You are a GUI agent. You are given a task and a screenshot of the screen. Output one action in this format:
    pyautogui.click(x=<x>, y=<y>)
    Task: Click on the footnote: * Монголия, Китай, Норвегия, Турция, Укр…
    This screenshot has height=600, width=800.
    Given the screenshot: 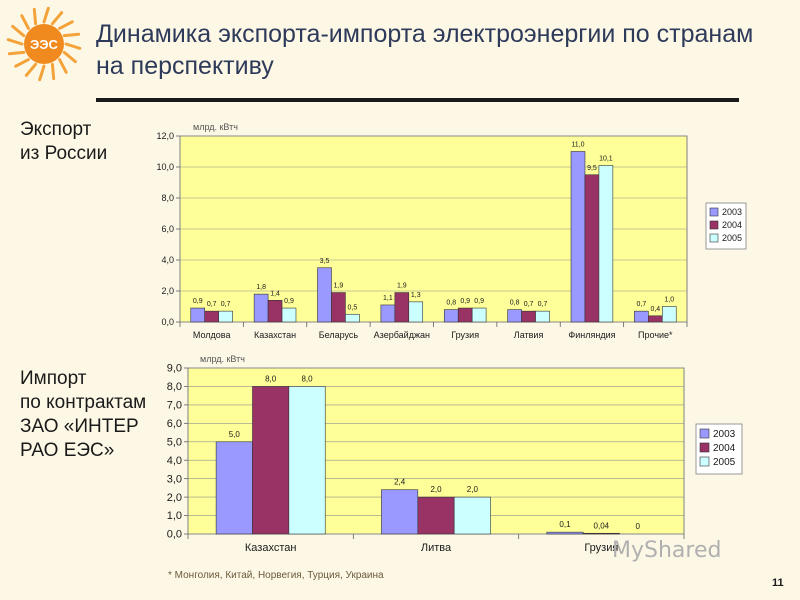 What is the action you would take?
    pyautogui.click(x=276, y=575)
    